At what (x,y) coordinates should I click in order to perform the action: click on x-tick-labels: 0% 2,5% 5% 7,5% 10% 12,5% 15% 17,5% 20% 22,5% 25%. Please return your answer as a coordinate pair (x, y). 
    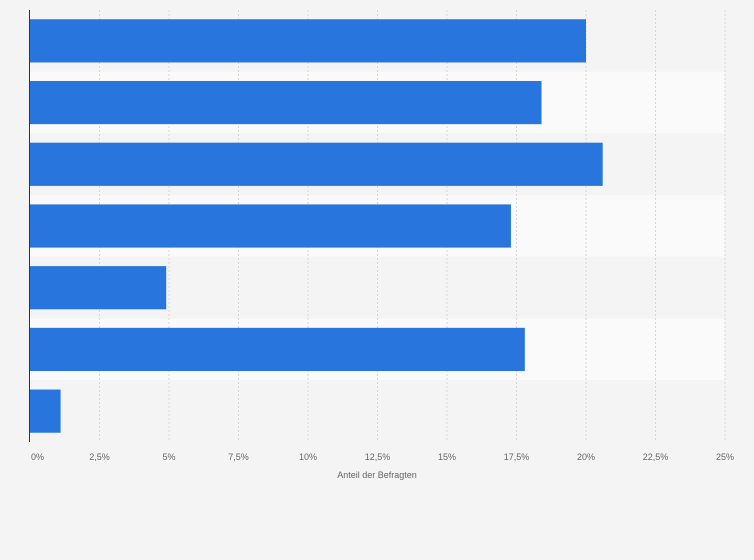
    Looking at the image, I should click on (382, 457).